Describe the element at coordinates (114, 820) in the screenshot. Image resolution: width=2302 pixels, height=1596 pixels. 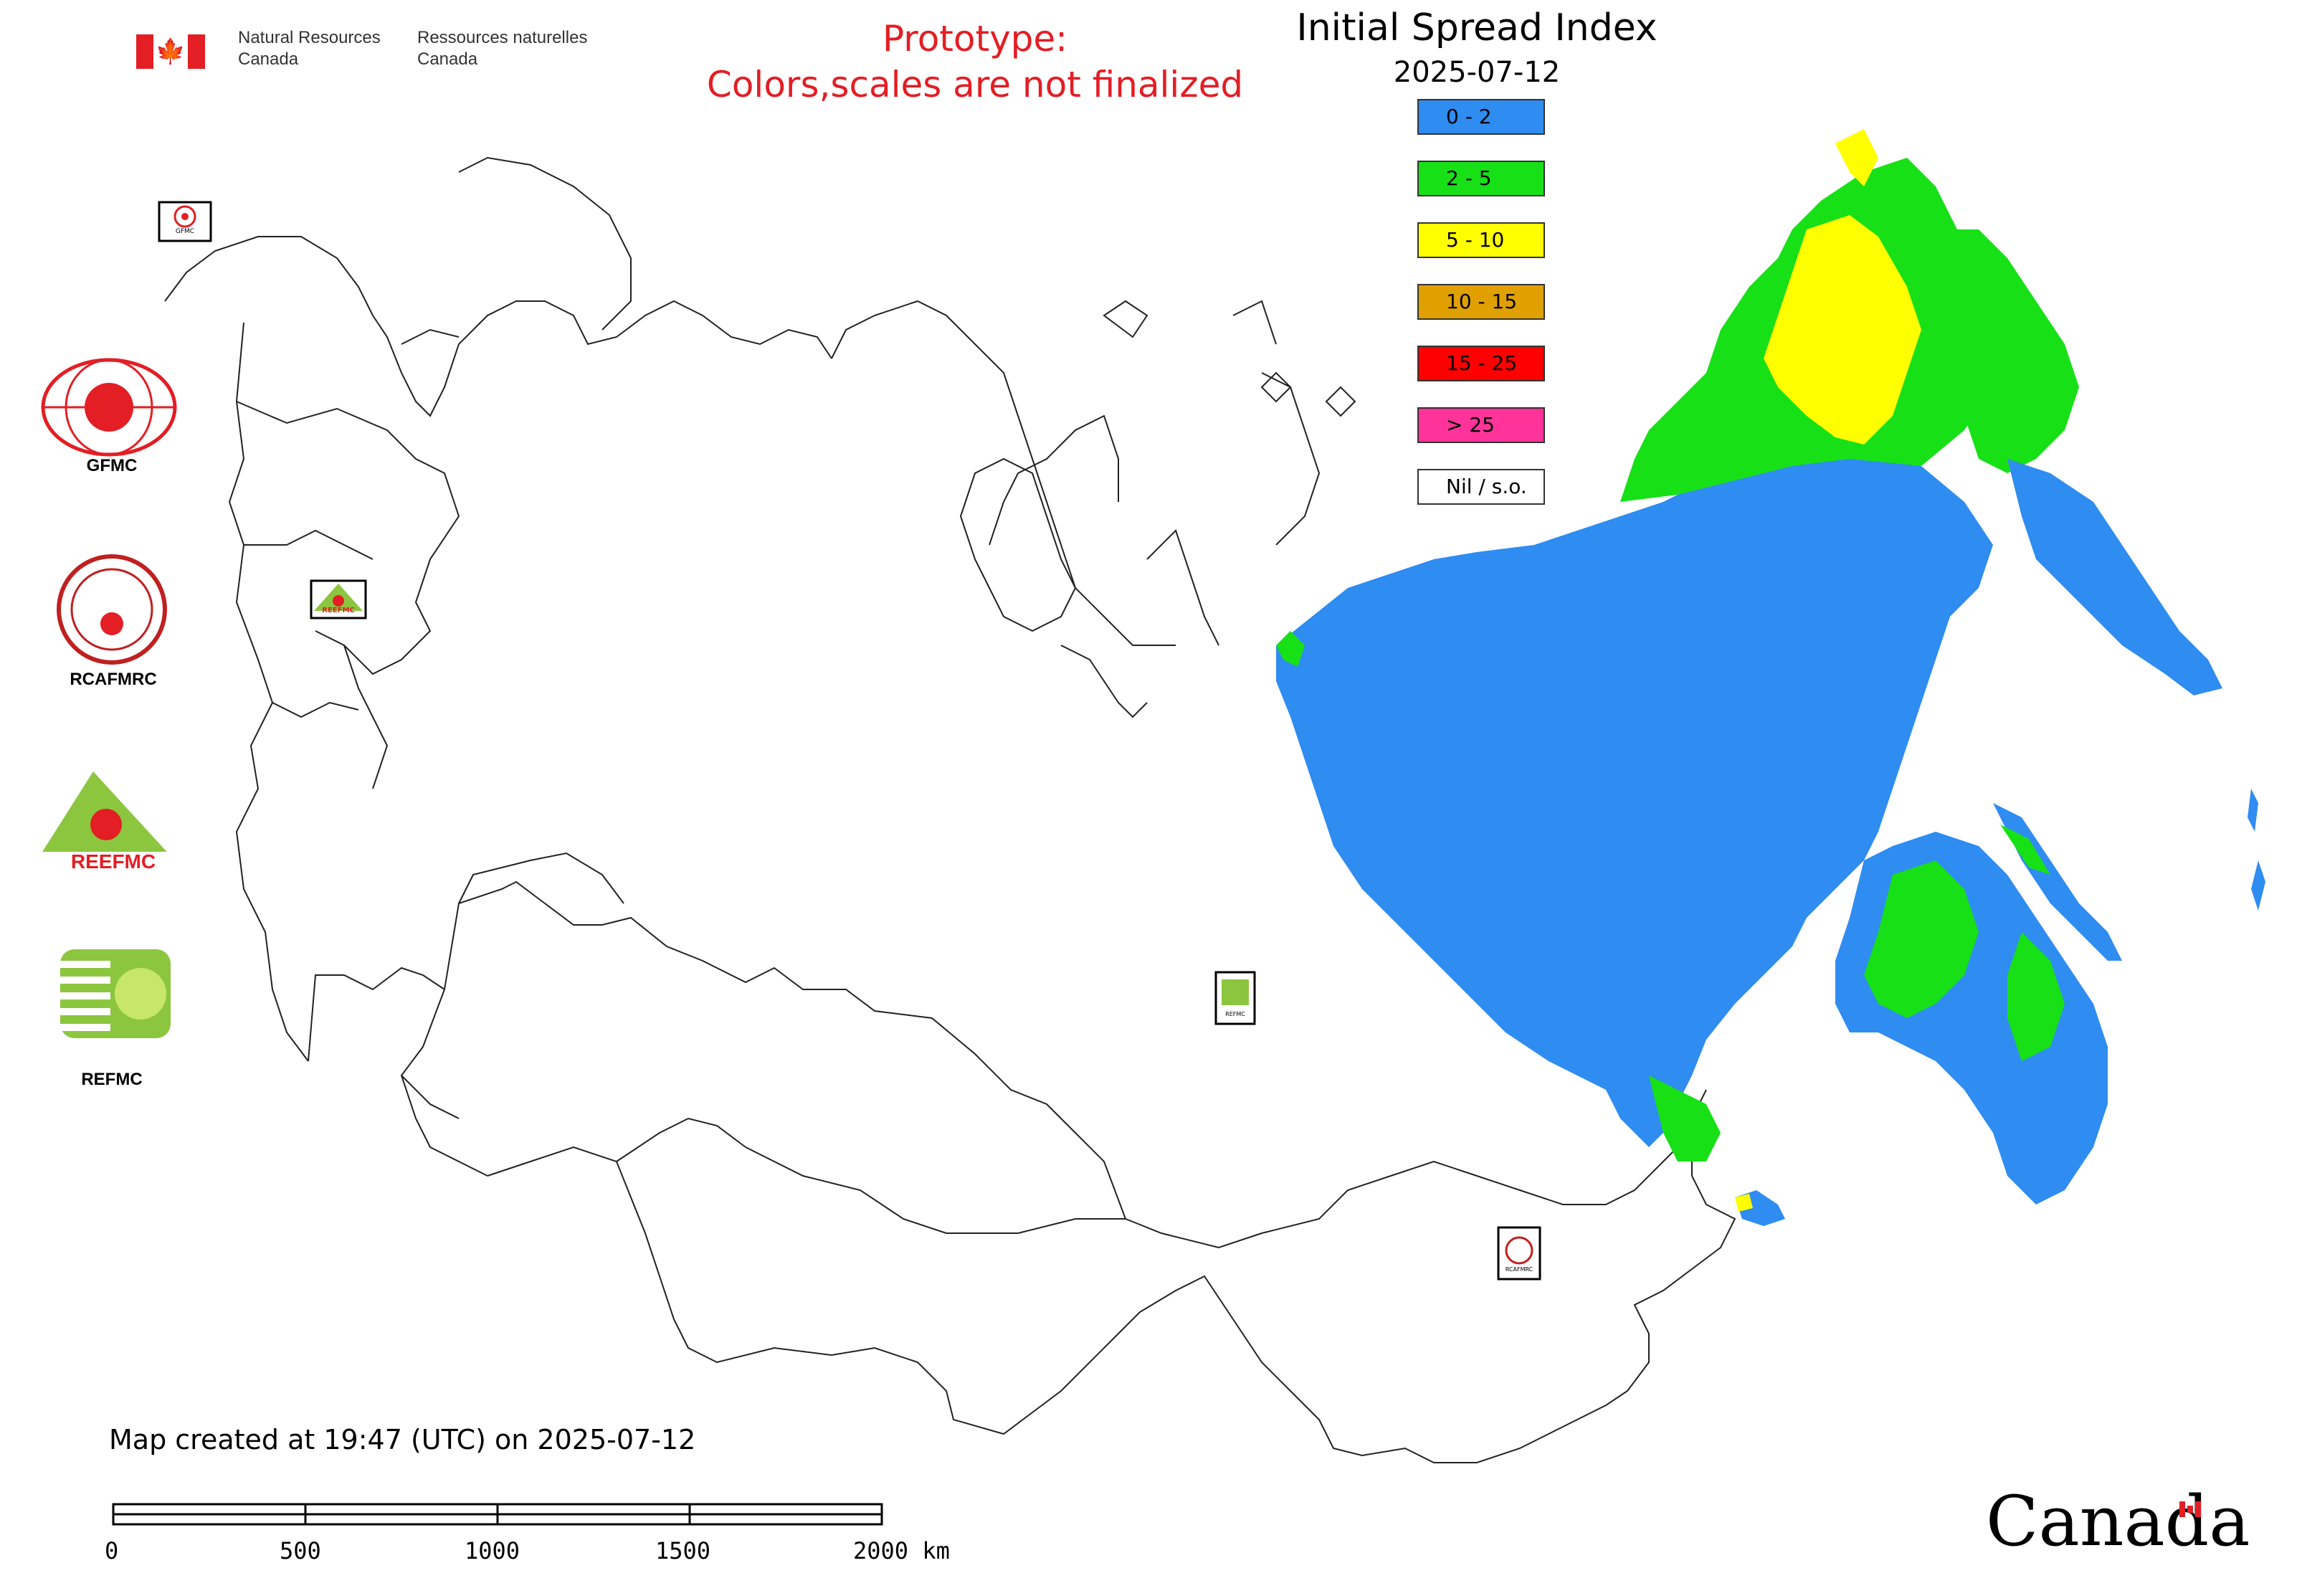
I see `reefmc-logo` at that location.